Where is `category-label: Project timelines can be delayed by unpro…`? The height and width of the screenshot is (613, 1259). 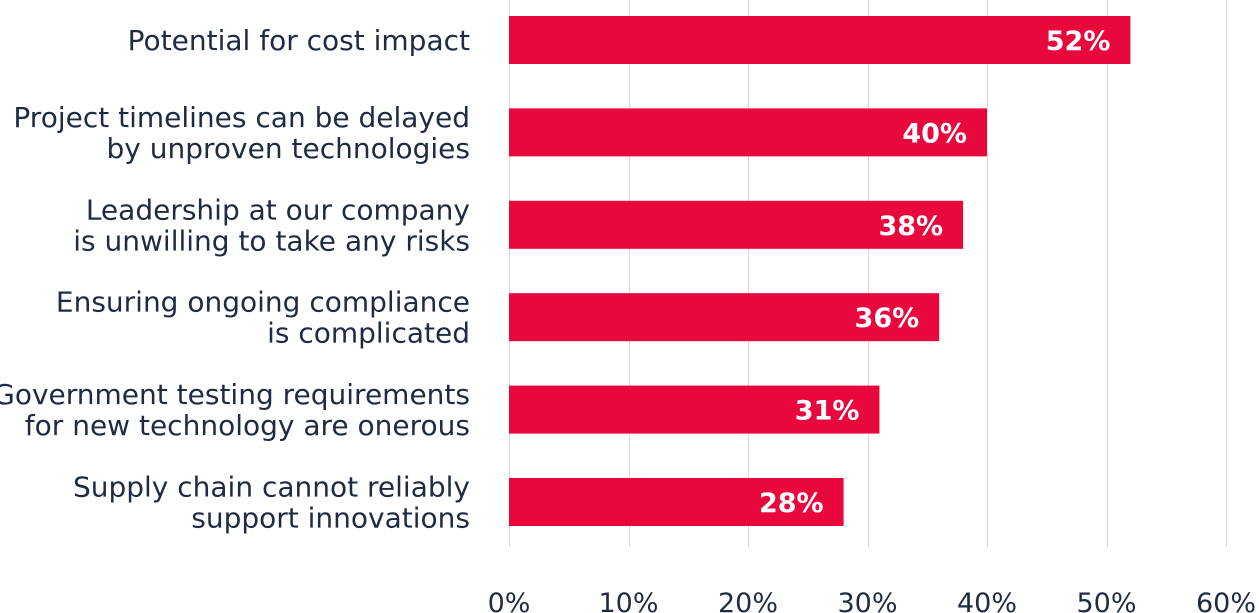
category-label: Project timelines can be delayed by unpro… is located at coordinates (241, 133).